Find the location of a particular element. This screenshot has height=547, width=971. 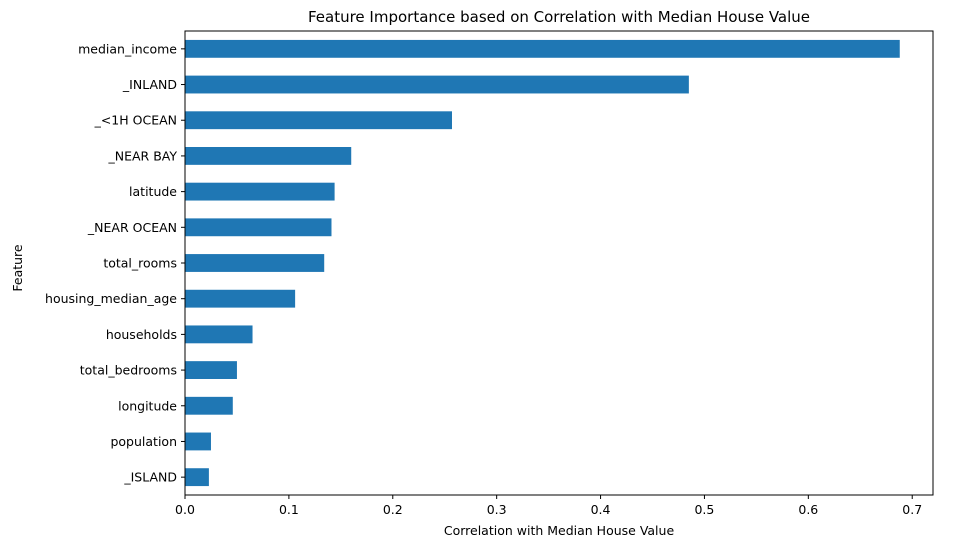

bar-latitude is located at coordinates (260, 191).